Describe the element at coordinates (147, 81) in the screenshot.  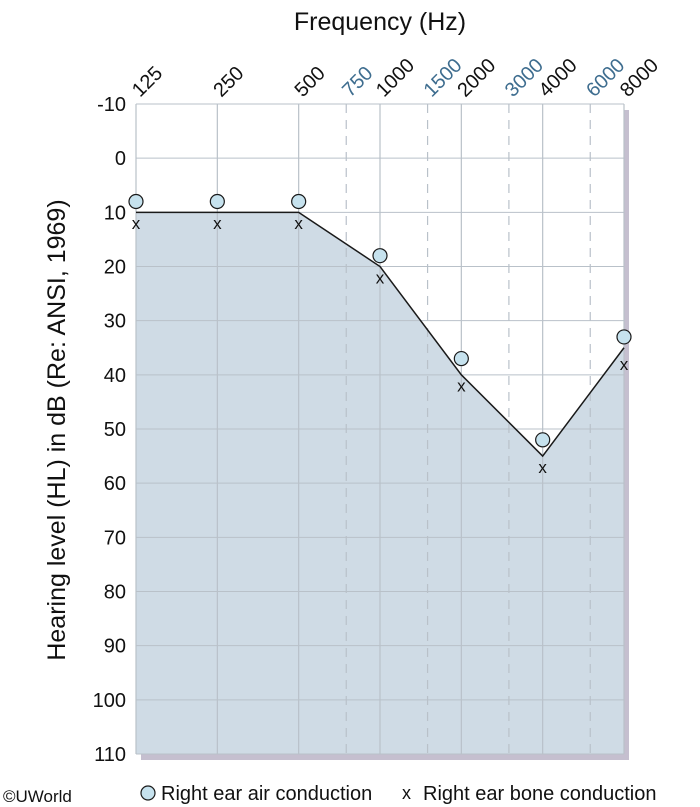
I see `x-tick-label: 125` at that location.